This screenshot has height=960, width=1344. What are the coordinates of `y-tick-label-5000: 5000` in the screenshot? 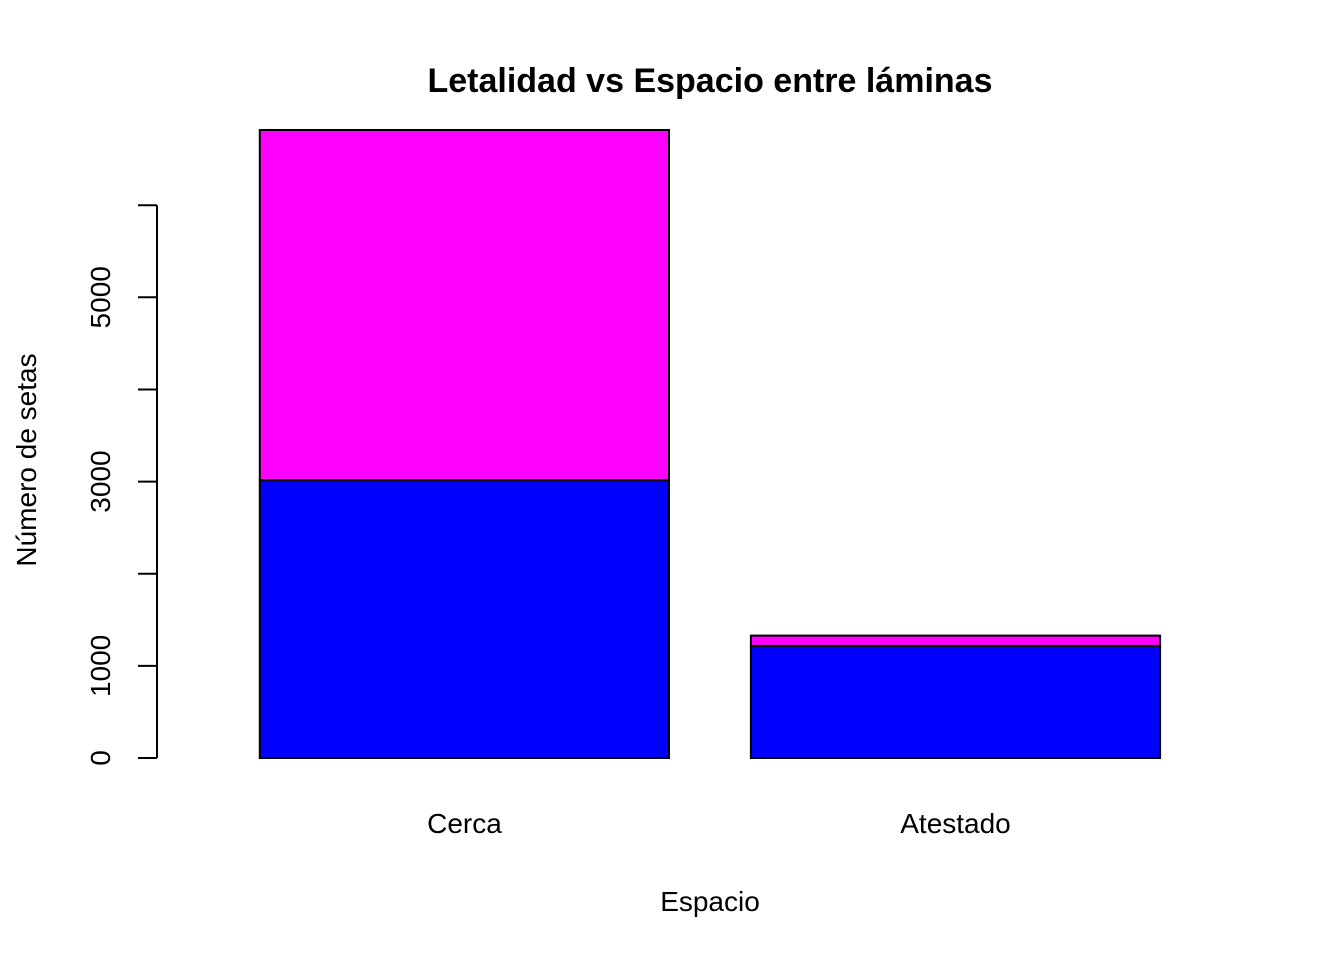 It's located at (100, 297).